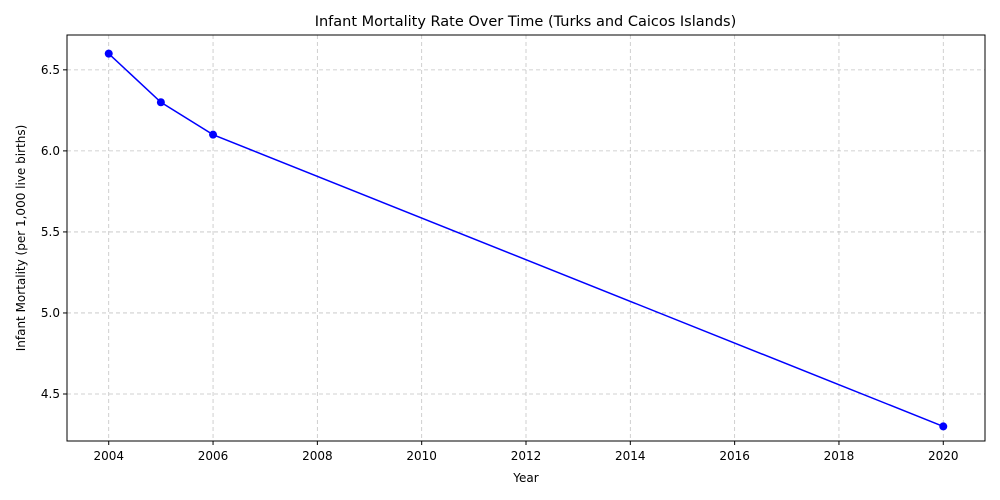 The height and width of the screenshot is (500, 1000). What do you see at coordinates (734, 456) in the screenshot?
I see `x-tick-label: 2016` at bounding box center [734, 456].